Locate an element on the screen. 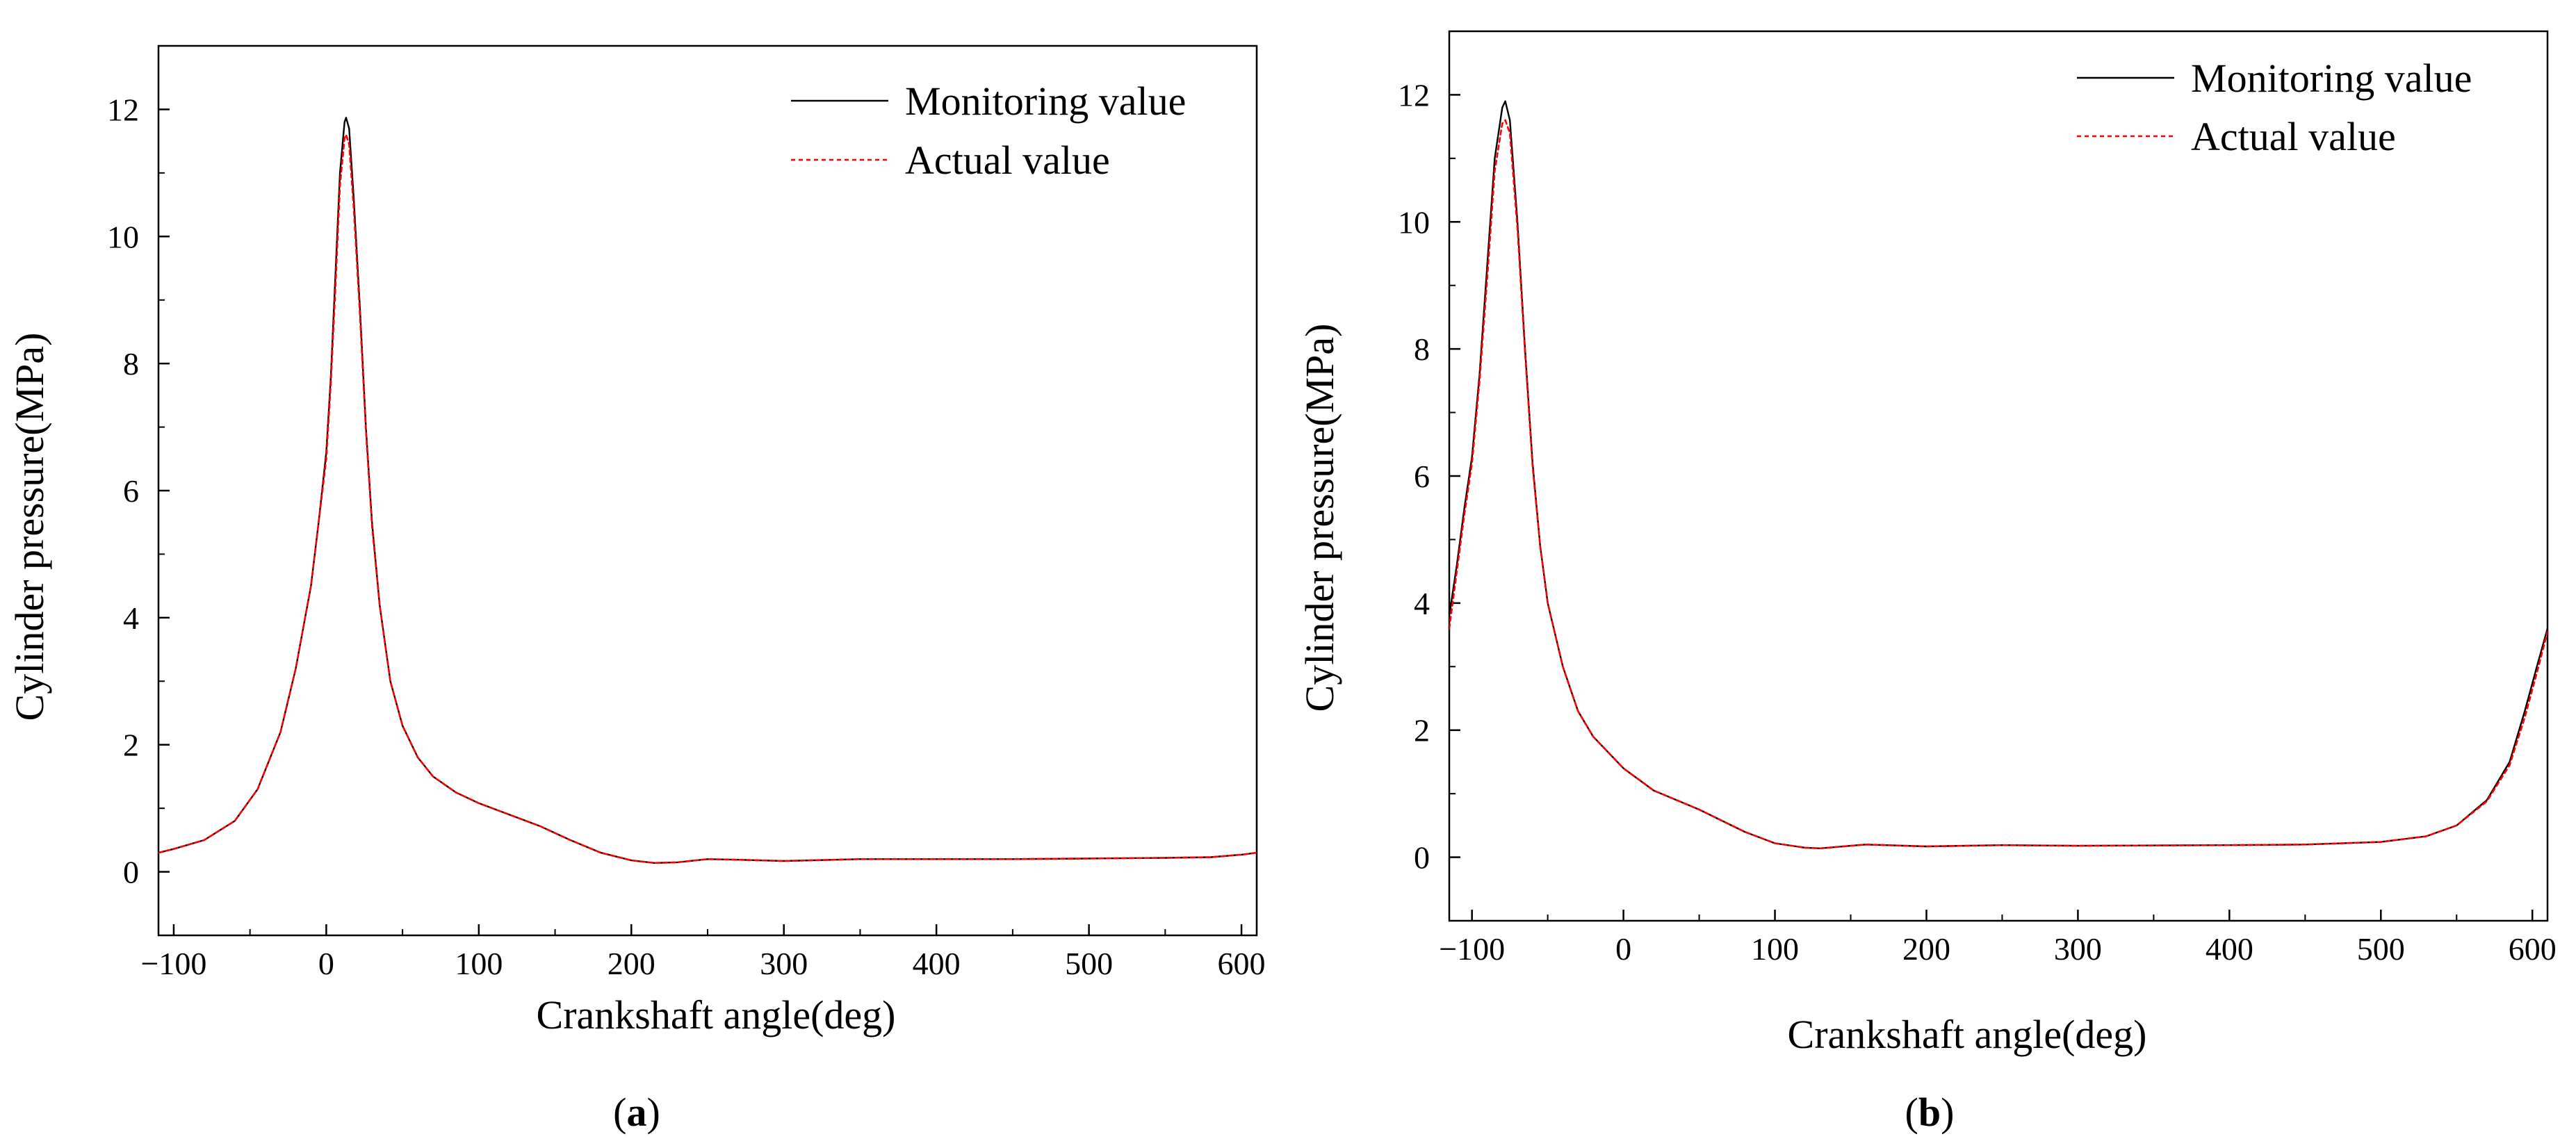 The height and width of the screenshot is (1148, 2576). panel-caption-b: (b) is located at coordinates (1930, 1112).